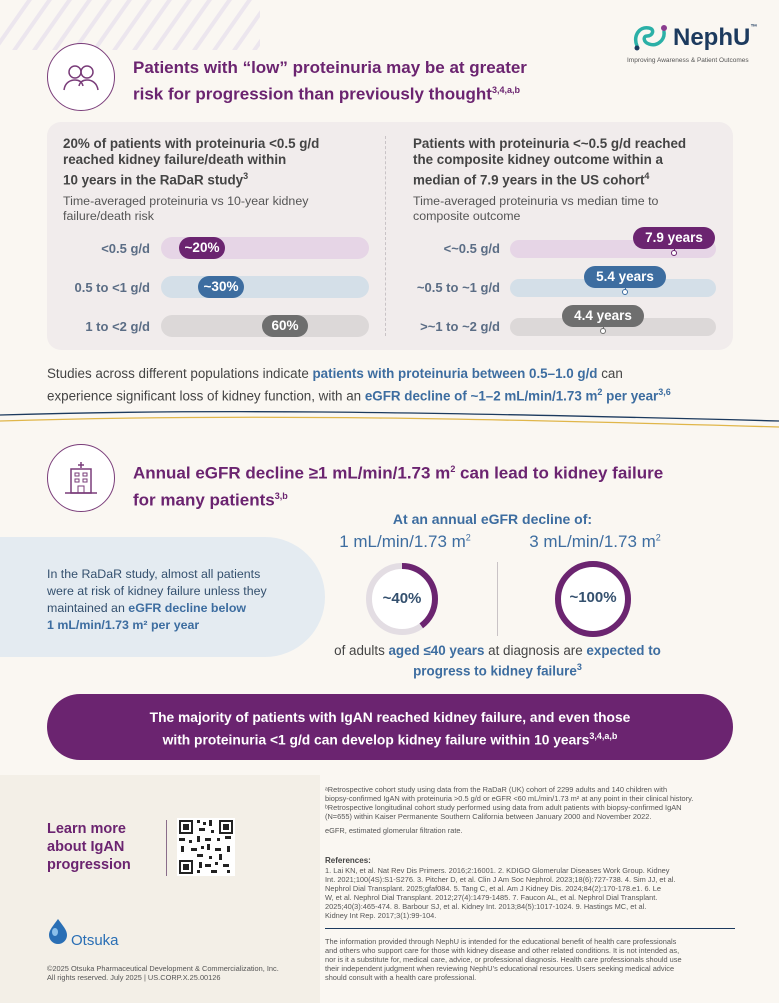 The width and height of the screenshot is (779, 1003). Describe the element at coordinates (595, 541) in the screenshot. I see `ring-rate-3: 3 mL/min/1.73 m2` at that location.